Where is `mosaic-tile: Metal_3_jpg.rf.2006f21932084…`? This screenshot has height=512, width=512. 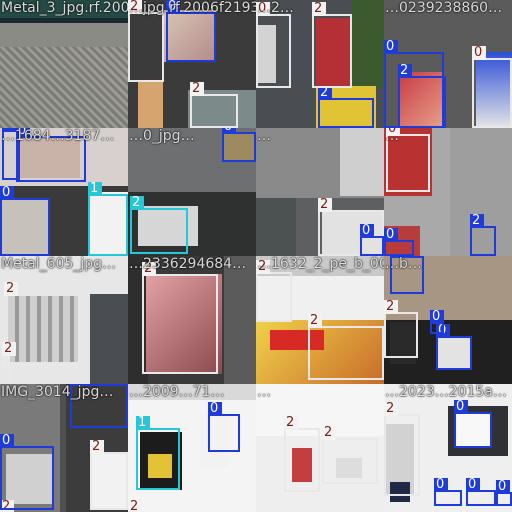 mosaic-tile: Metal_3_jpg.rf.2006f21932084… is located at coordinates (64, 64).